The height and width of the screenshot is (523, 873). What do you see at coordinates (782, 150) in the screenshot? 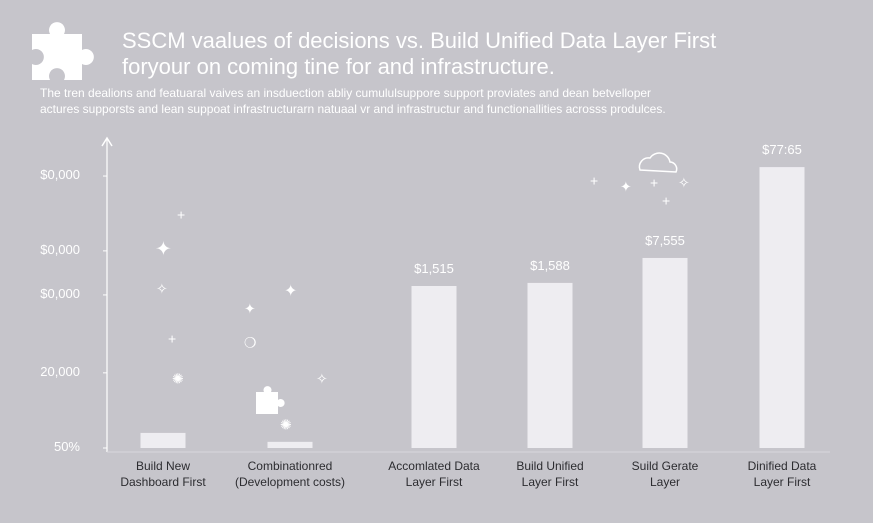
I see `value-label: $77:65` at bounding box center [782, 150].